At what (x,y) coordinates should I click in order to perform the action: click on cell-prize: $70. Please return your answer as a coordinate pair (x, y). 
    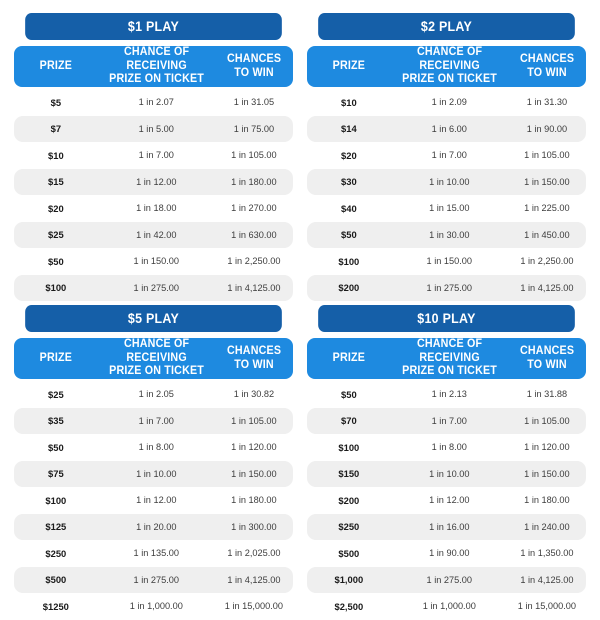
    Looking at the image, I should click on (349, 421).